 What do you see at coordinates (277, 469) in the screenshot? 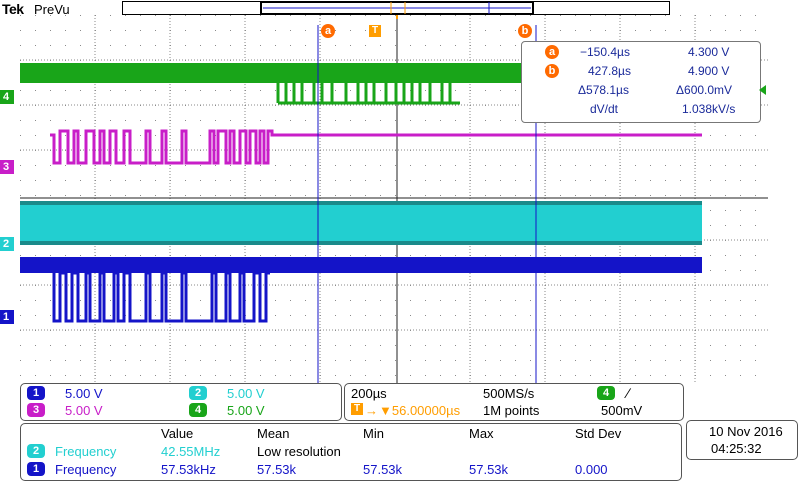
I see `meas-row-mean: 57.53k` at bounding box center [277, 469].